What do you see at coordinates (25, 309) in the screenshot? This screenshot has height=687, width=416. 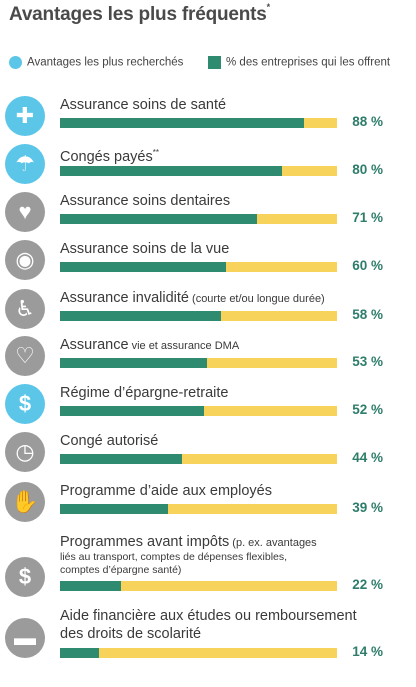 I see `wheelchair-icon: ♿` at bounding box center [25, 309].